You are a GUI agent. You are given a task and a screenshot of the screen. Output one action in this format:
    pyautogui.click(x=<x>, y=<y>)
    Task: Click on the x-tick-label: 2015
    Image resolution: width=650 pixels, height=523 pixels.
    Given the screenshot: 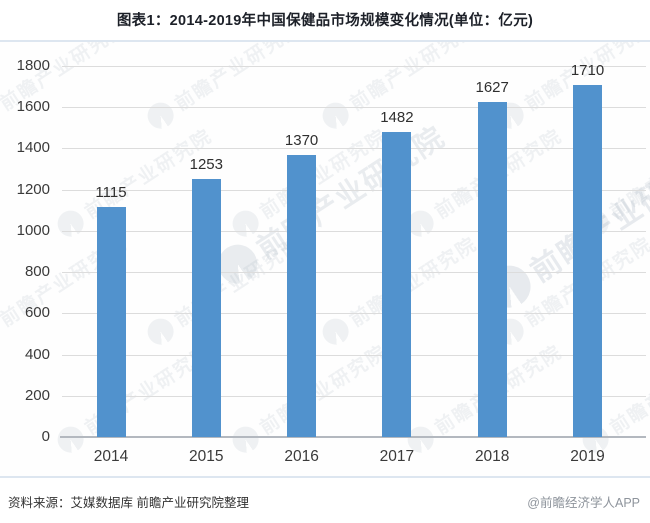 What is the action you would take?
    pyautogui.click(x=206, y=456)
    